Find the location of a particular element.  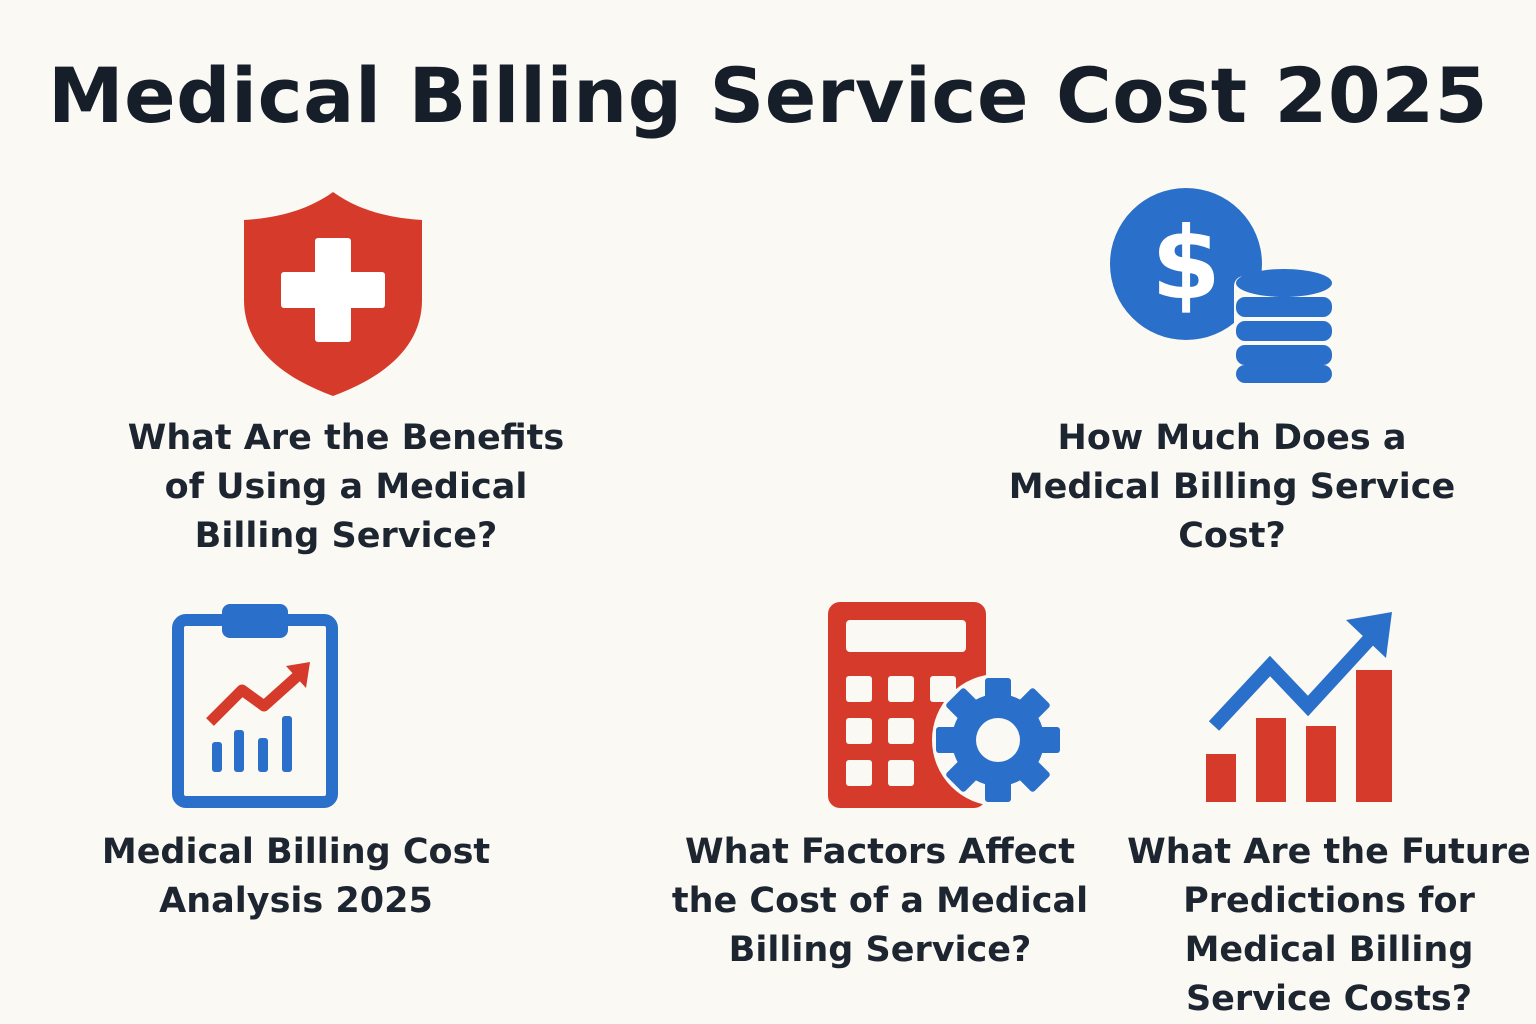

calculator-gear-icon is located at coordinates (944, 706).